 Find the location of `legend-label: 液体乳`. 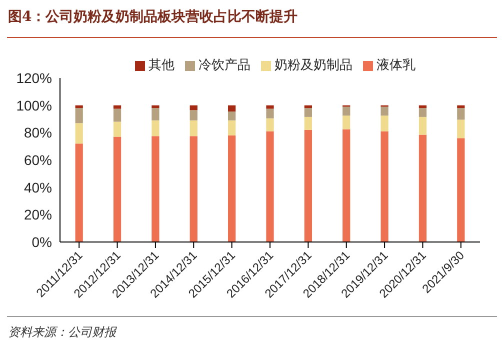

legend-label: 液体乳 is located at coordinates (396, 64).